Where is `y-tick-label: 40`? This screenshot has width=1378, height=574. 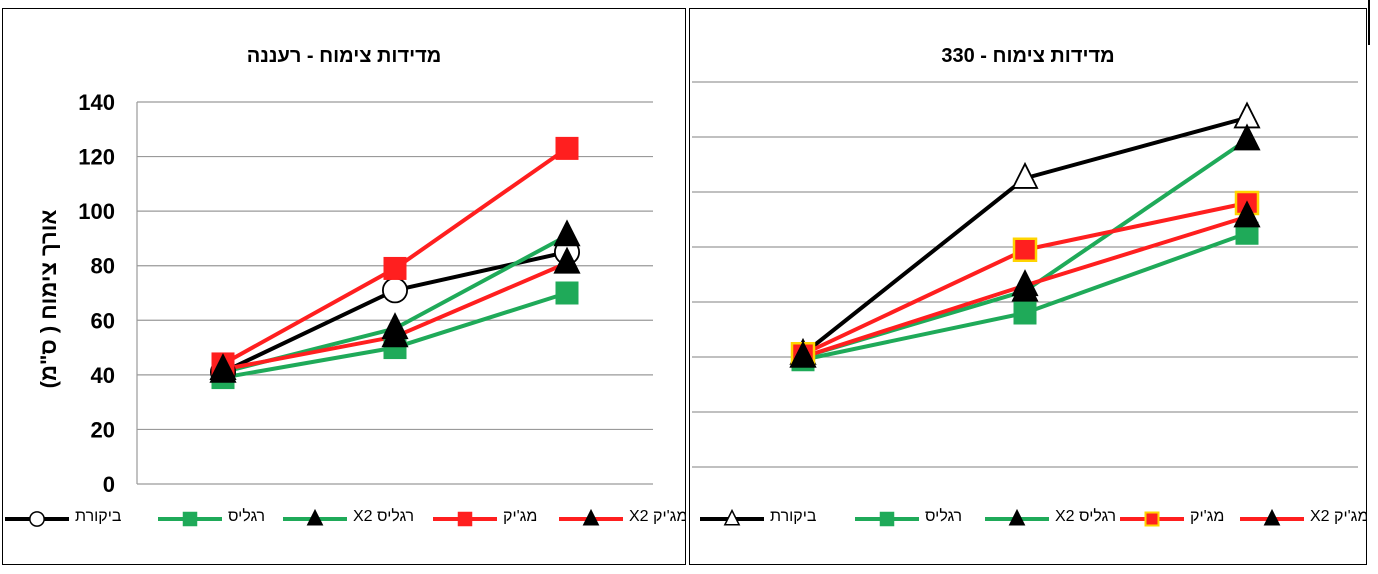 y-tick-label: 40 is located at coordinates (103, 375).